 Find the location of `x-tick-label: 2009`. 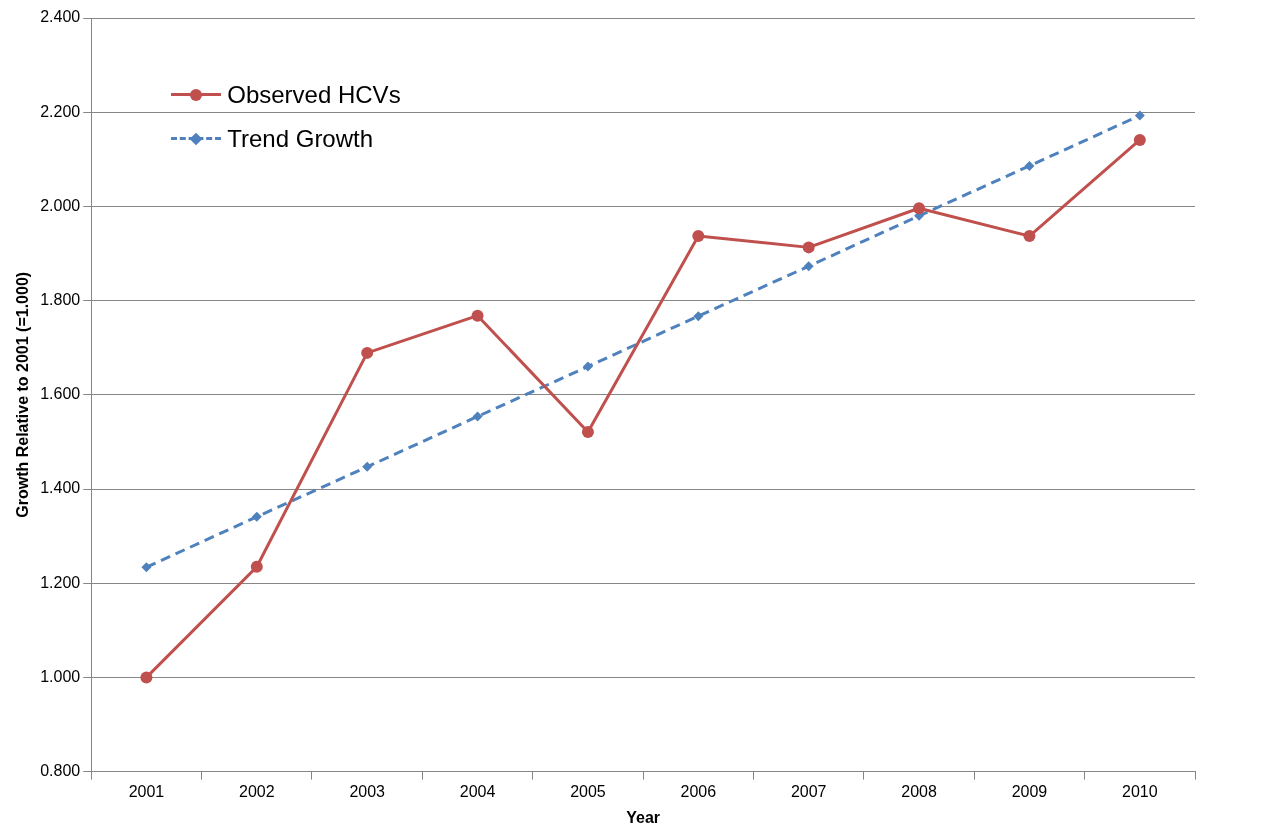

x-tick-label: 2009 is located at coordinates (1029, 791).